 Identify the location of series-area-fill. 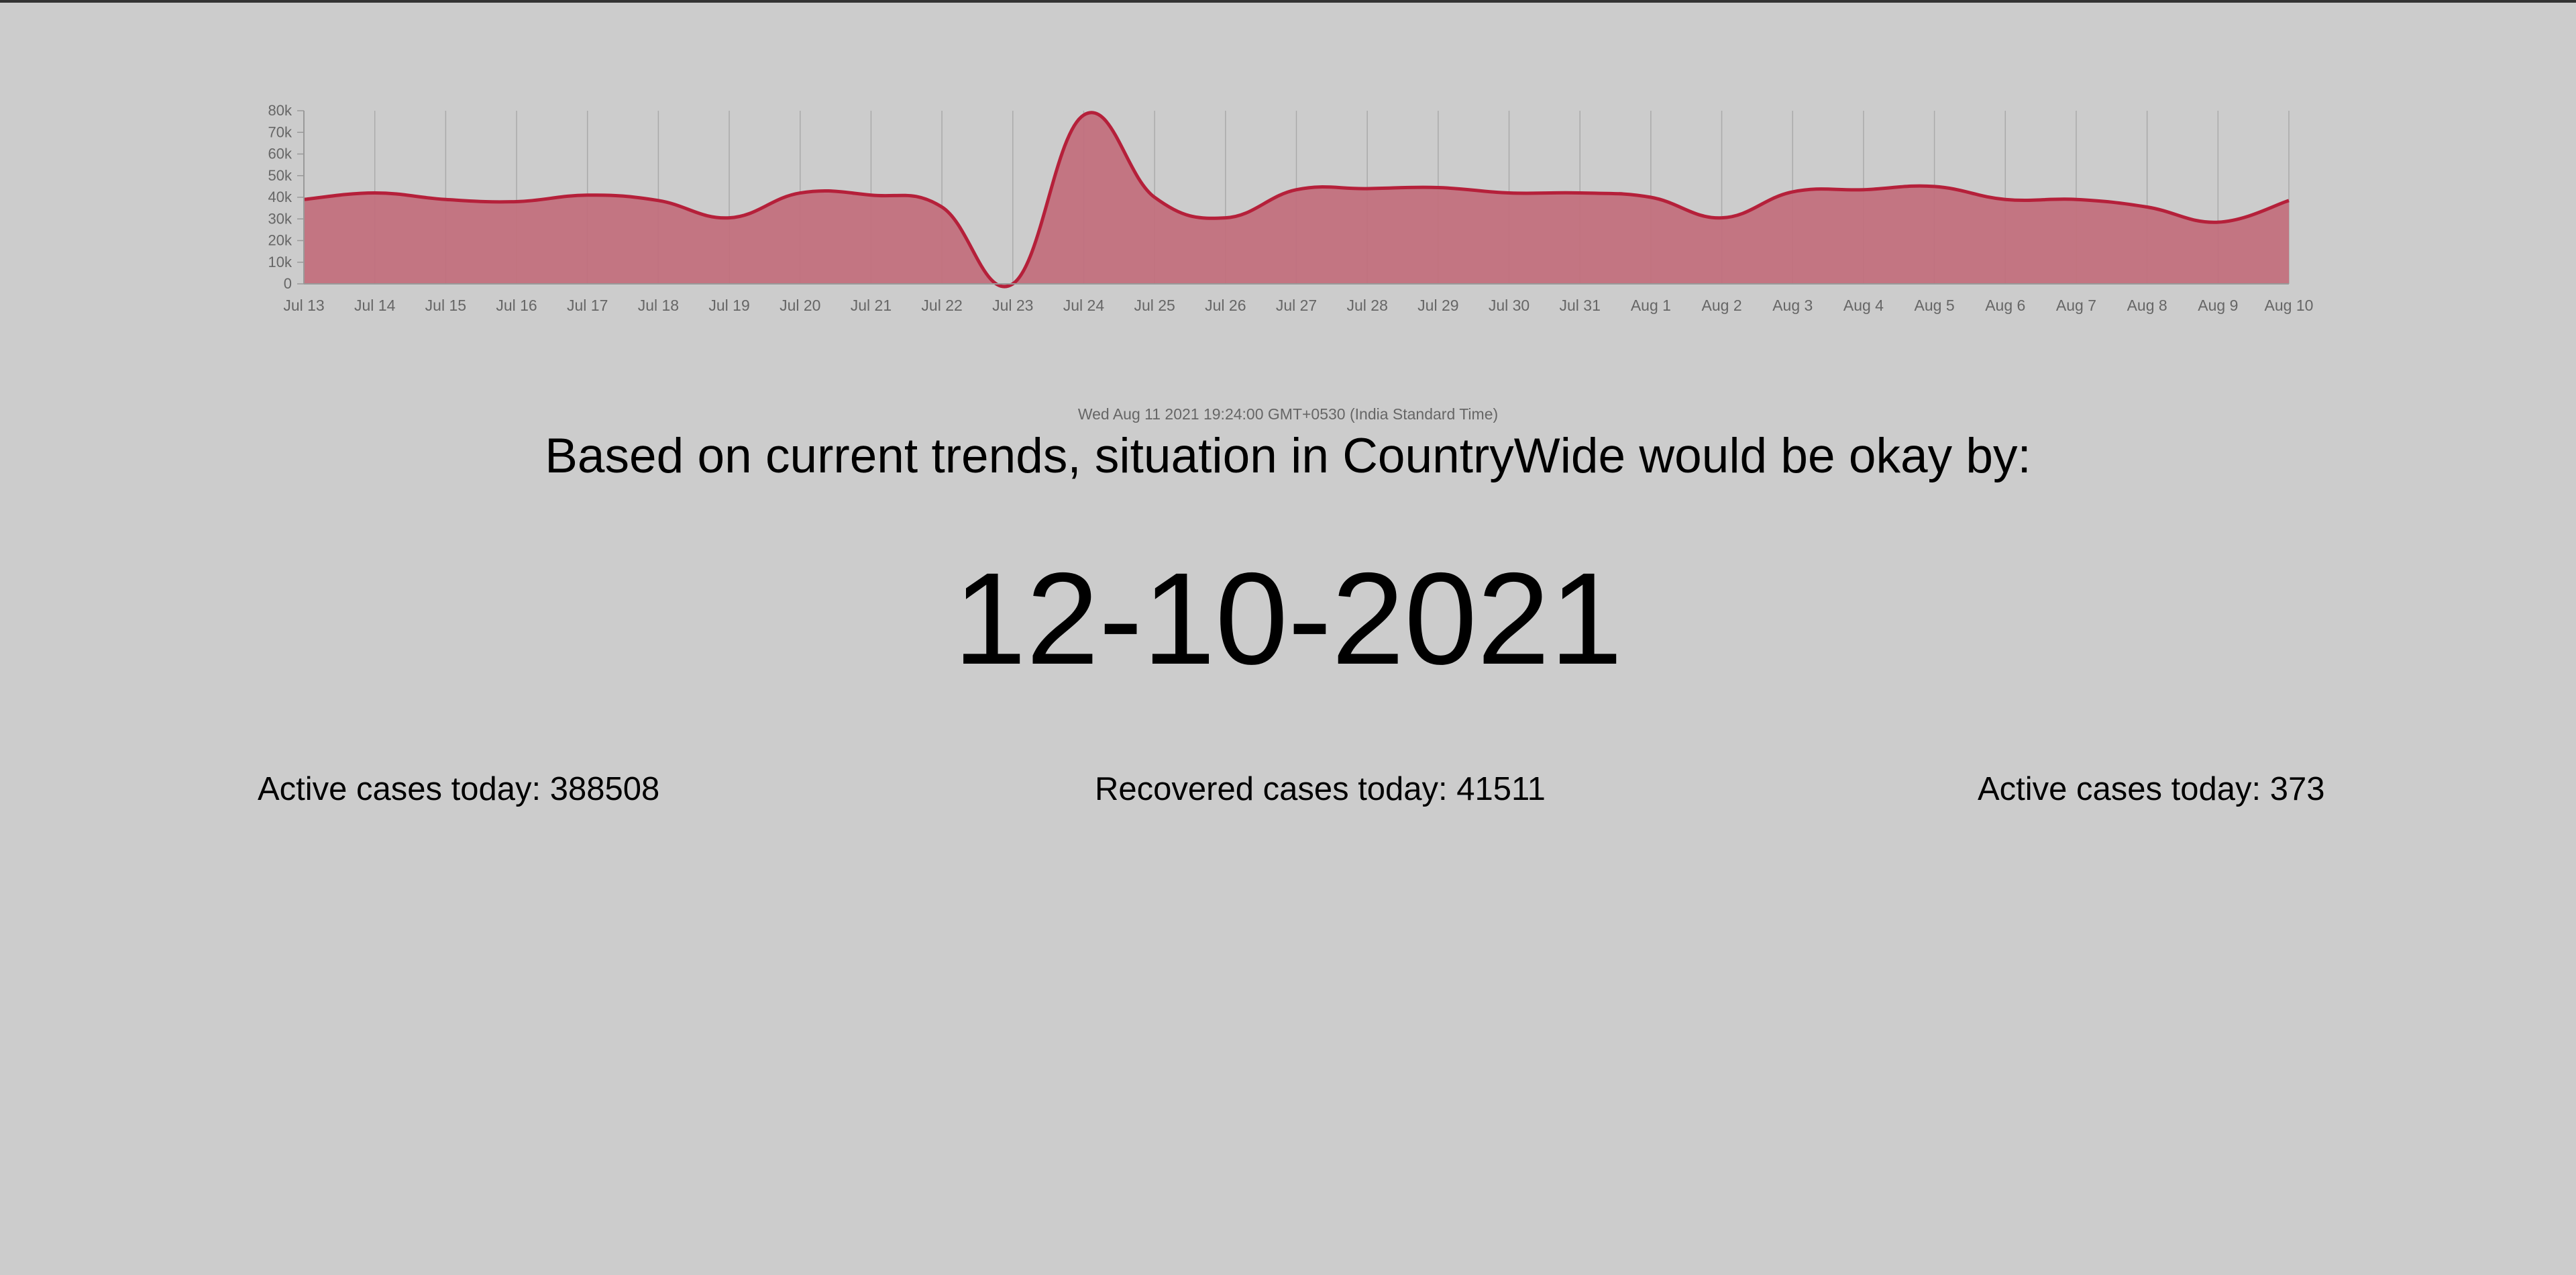
(1296, 199).